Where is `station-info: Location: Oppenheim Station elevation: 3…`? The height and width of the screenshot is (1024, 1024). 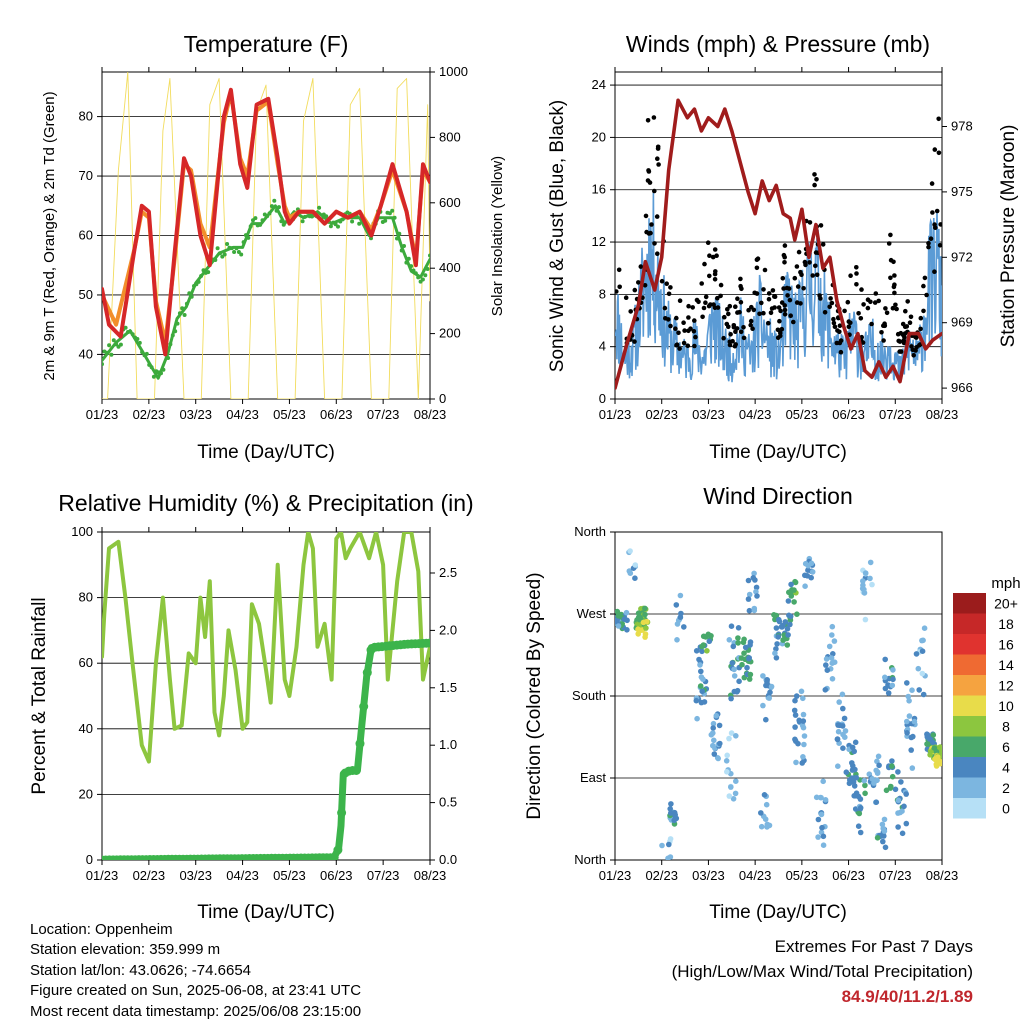
station-info: Location: Oppenheim Station elevation: 3… is located at coordinates (195, 971).